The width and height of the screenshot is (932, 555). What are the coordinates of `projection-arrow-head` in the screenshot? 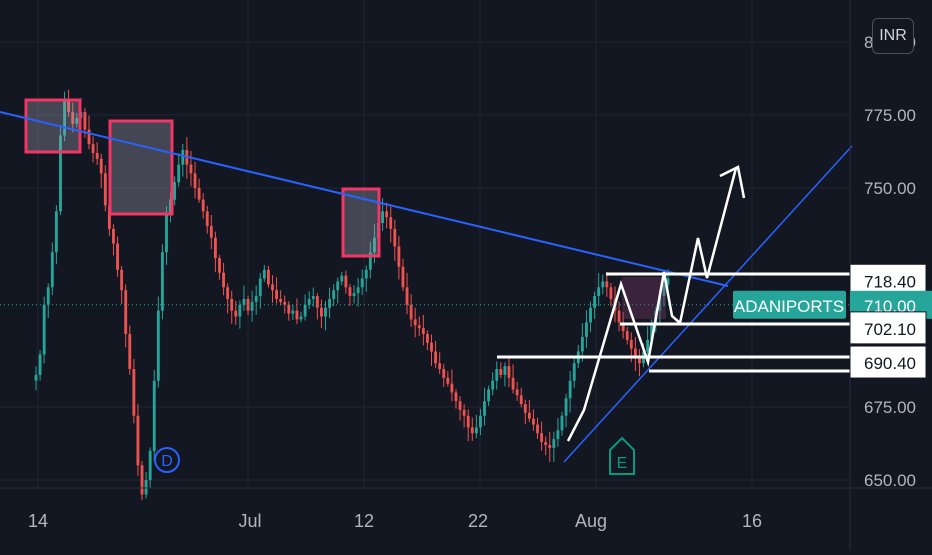 It's located at (732, 182).